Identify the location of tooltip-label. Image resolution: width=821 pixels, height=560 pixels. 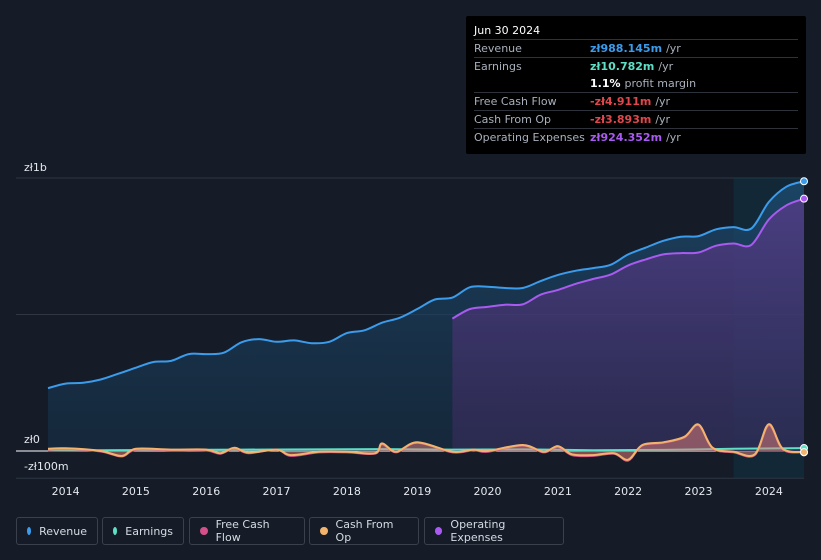
(532, 83).